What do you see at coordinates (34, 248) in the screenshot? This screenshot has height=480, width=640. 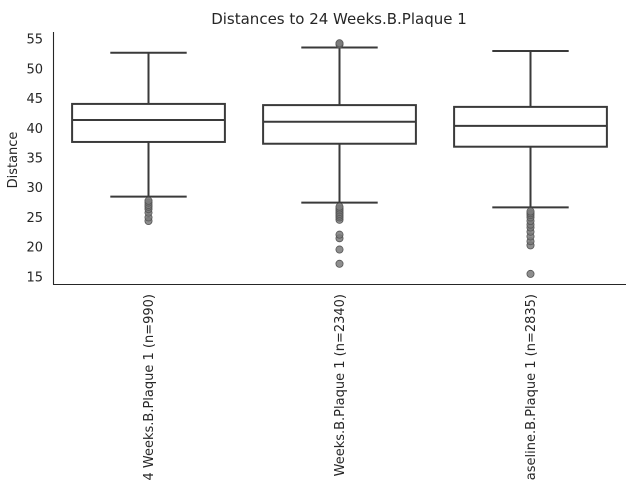 I see `y-tick-label: 20` at bounding box center [34, 248].